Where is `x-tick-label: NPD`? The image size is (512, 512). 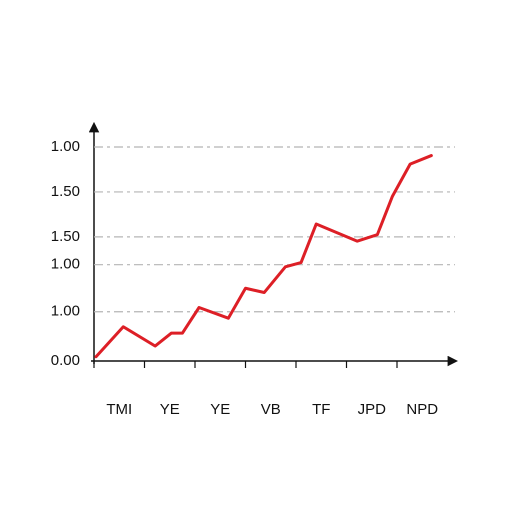 x-tick-label: NPD is located at coordinates (422, 409).